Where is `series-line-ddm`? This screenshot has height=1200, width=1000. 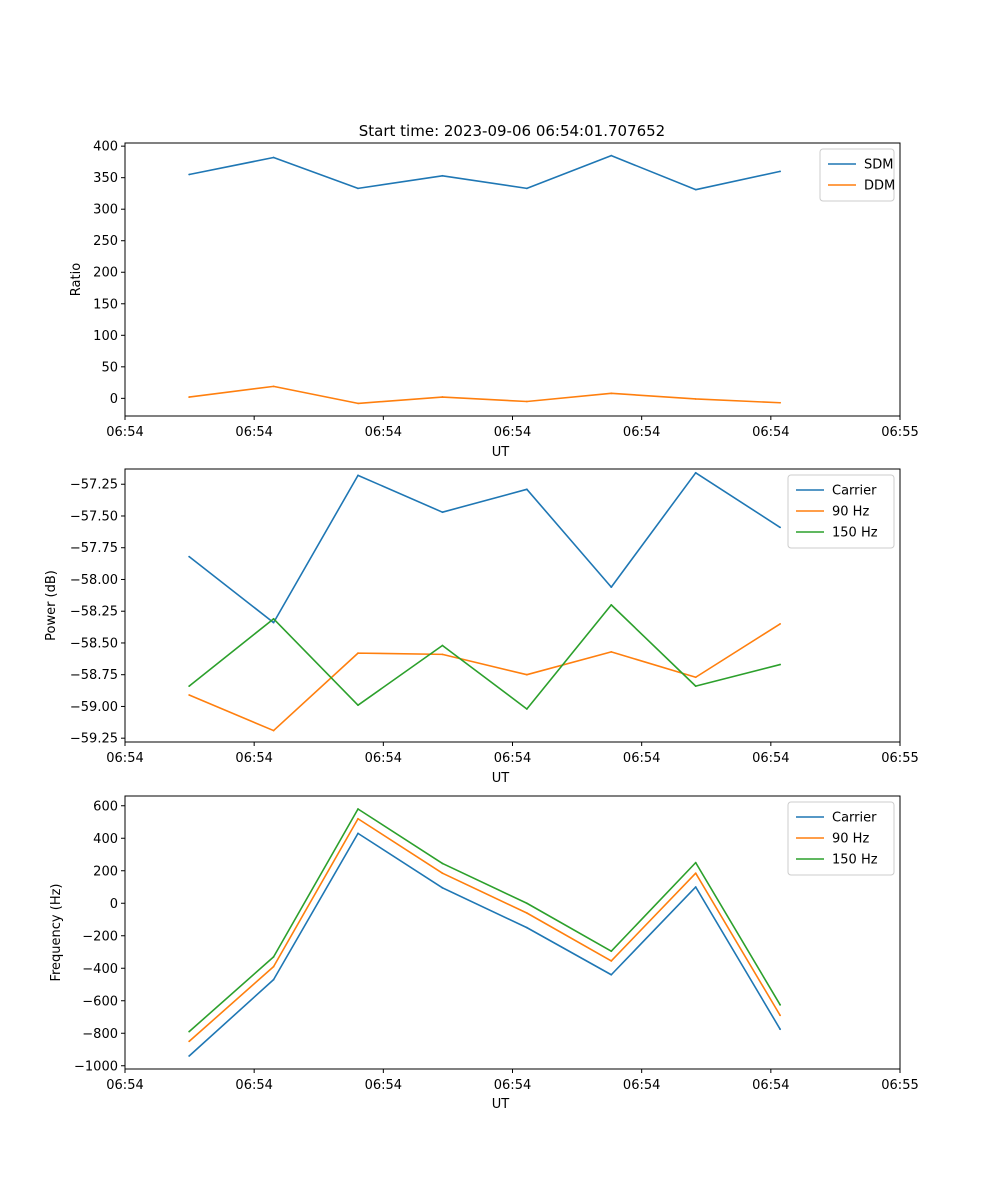 series-line-ddm is located at coordinates (485, 395).